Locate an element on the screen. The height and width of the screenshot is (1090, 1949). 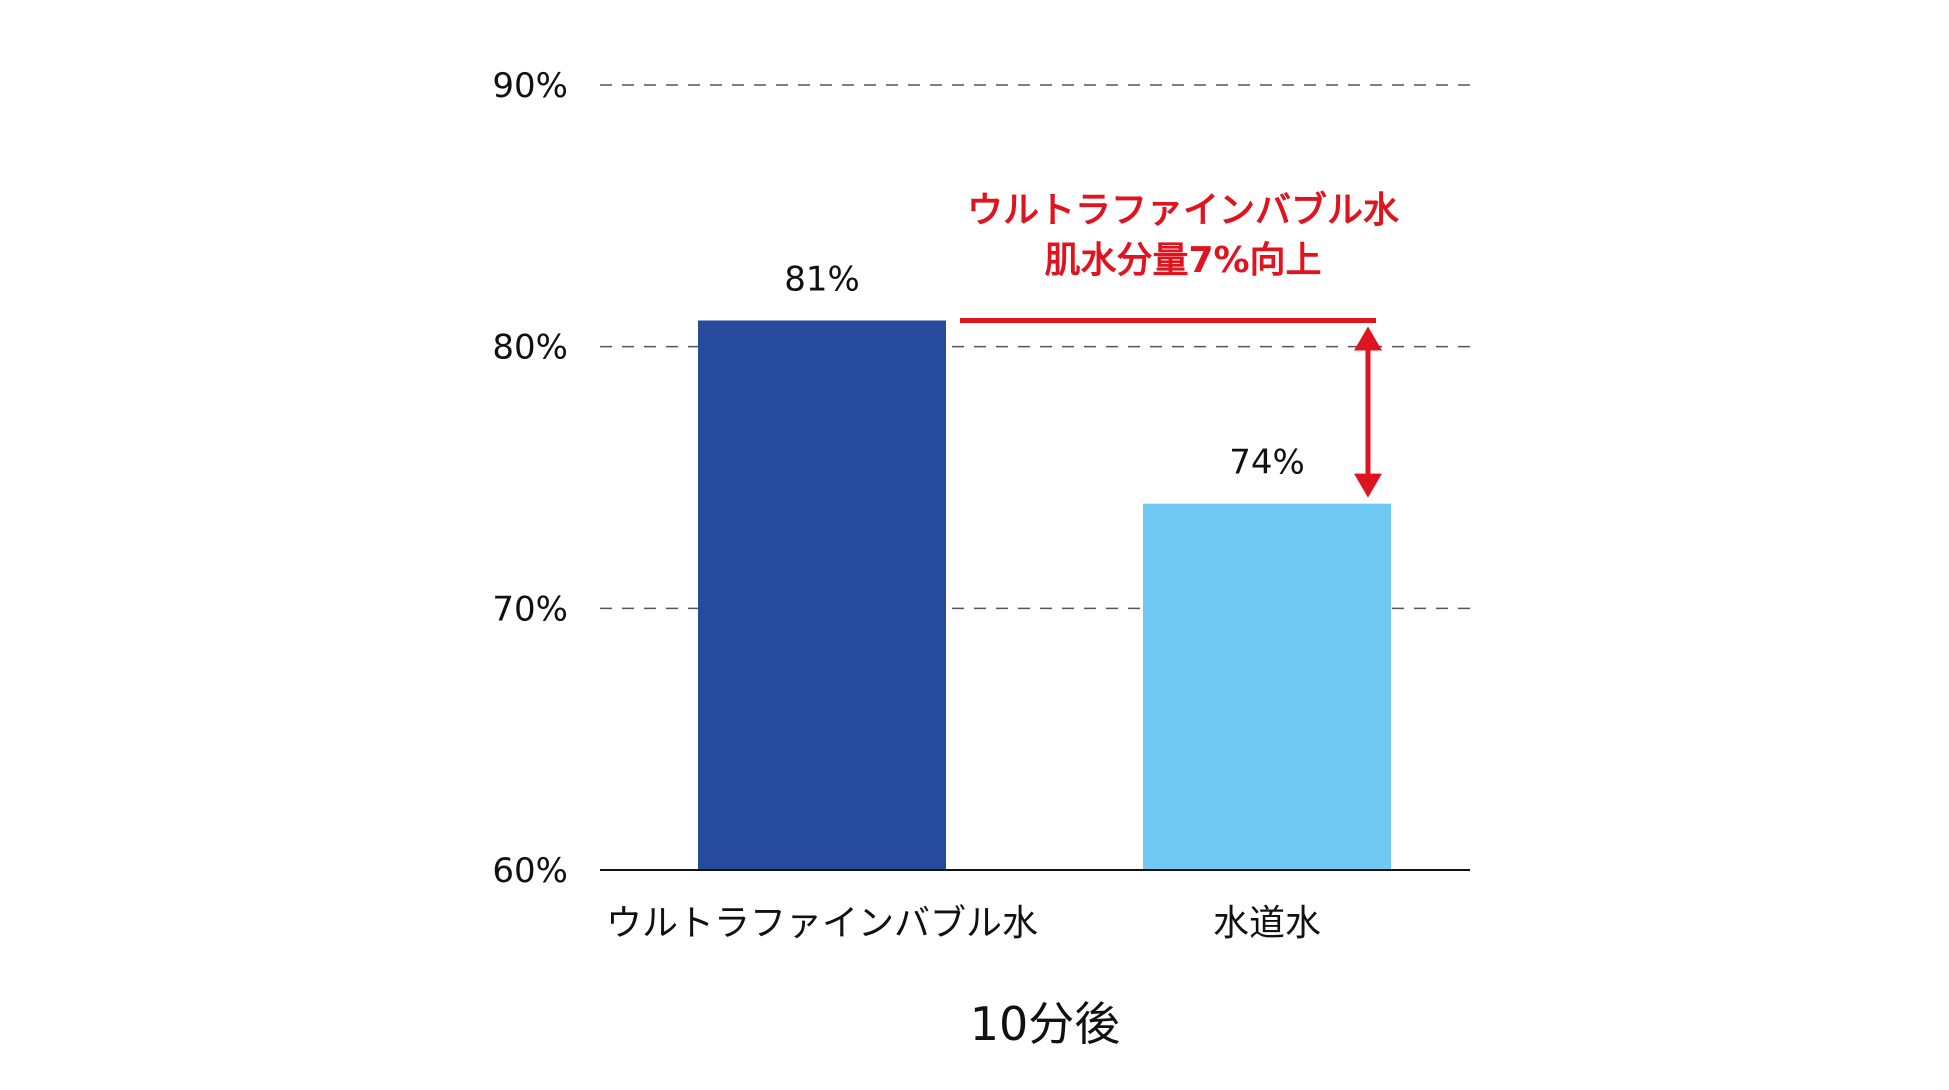
y-tick-labels: 60% 70% 80% 90% is located at coordinates (530, 478).